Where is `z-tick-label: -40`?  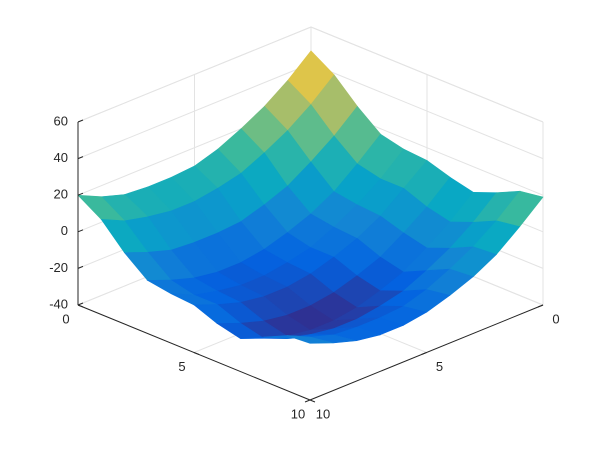 z-tick-label: -40 is located at coordinates (58, 303).